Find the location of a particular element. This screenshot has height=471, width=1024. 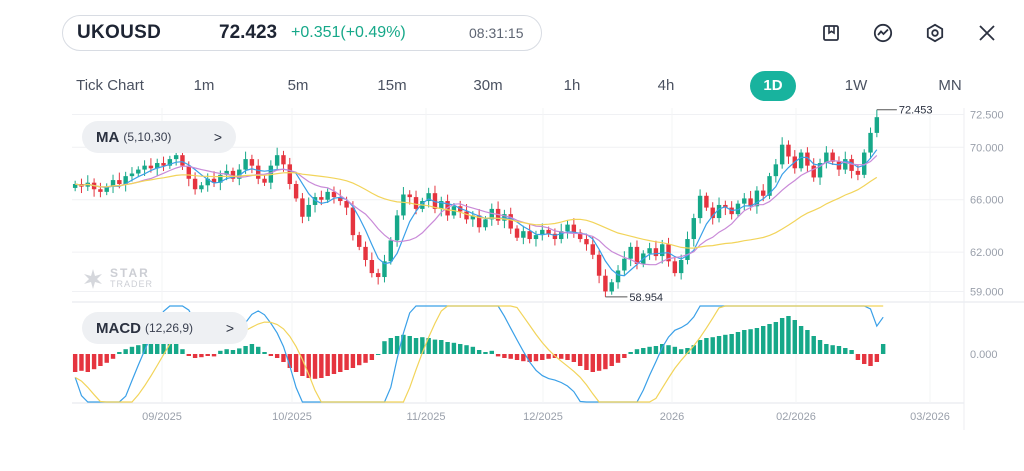

tab-1d: 1D is located at coordinates (773, 86).